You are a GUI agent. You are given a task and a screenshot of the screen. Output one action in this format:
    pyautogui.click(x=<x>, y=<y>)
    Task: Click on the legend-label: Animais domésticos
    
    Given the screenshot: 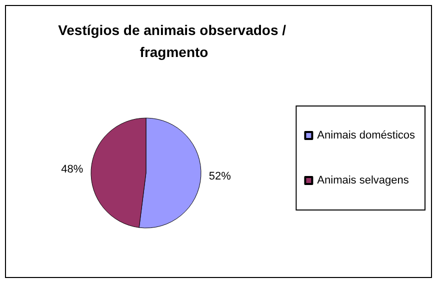 What is the action you would take?
    pyautogui.click(x=366, y=136)
    